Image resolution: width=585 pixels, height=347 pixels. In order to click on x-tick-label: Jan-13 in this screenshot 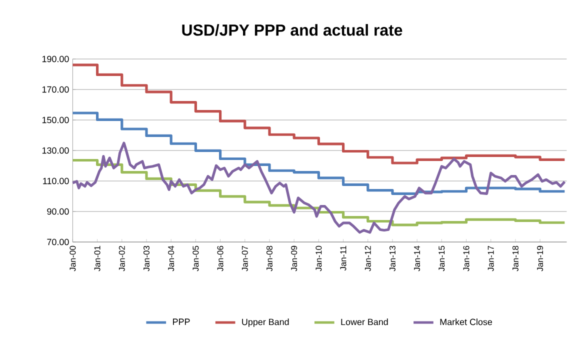, I will do `click(392, 259)`.